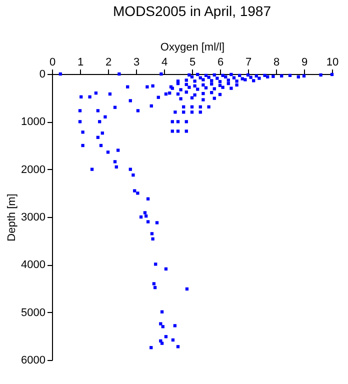 This screenshot has height=384, width=348. I want to click on x-tick-label: 6, so click(220, 62).